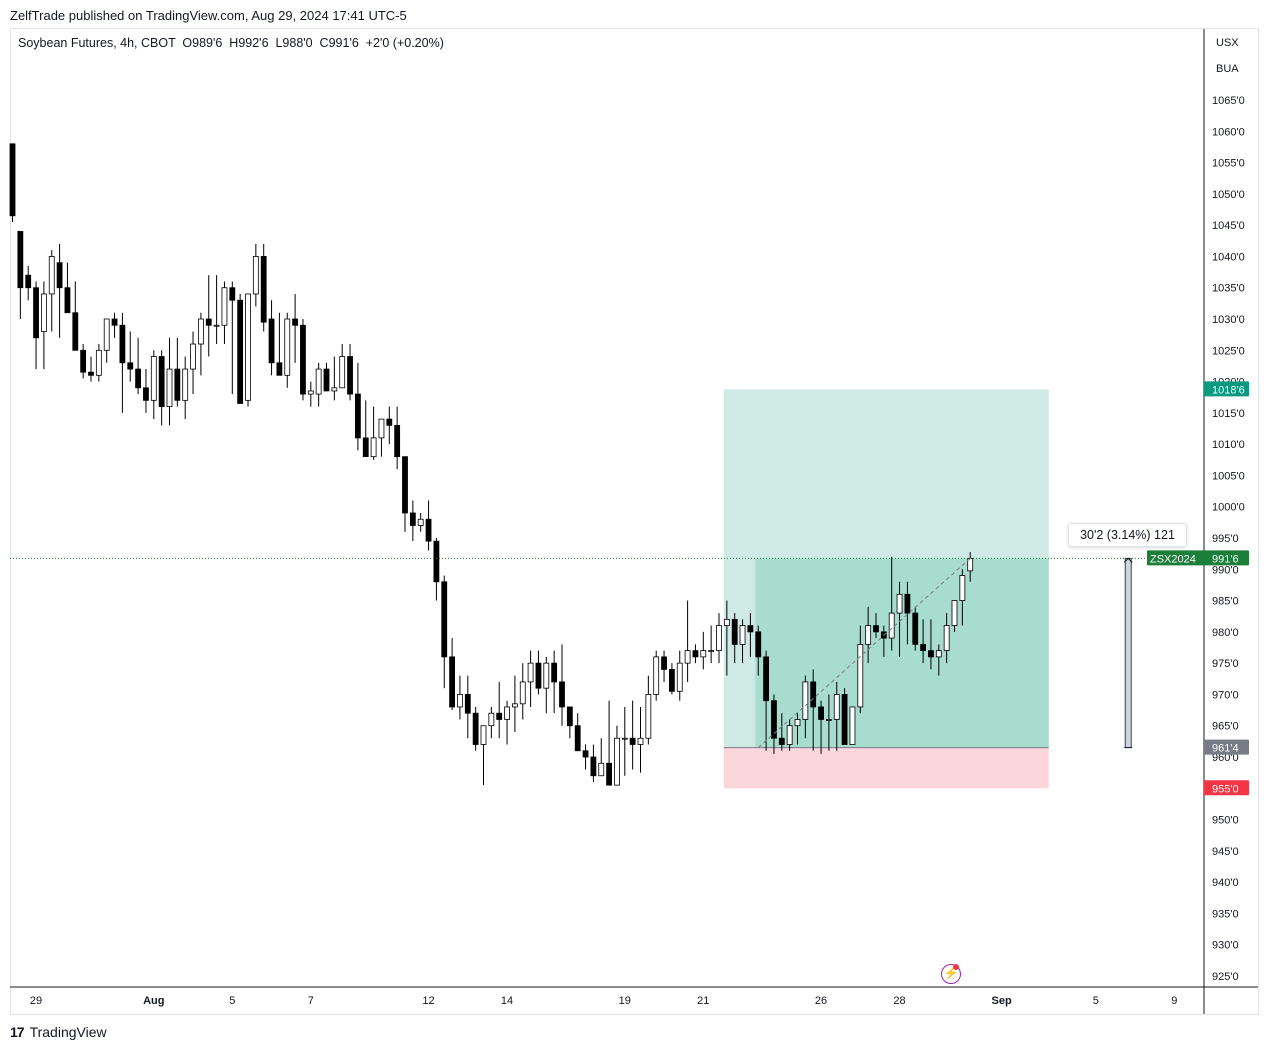 Image resolution: width=1269 pixels, height=1050 pixels. Describe the element at coordinates (1128, 560) in the screenshot. I see `measure-arrow-icon` at that location.